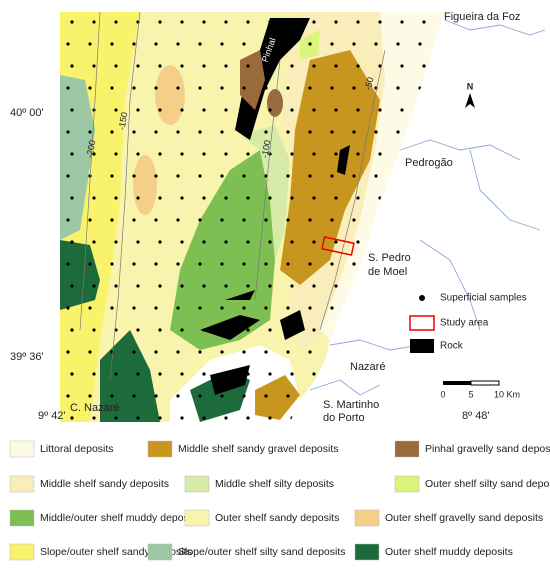 Image resolution: width=550 pixels, height=573 pixels. What do you see at coordinates (77, 449) in the screenshot?
I see `legend-label: Littoral deposits` at bounding box center [77, 449].